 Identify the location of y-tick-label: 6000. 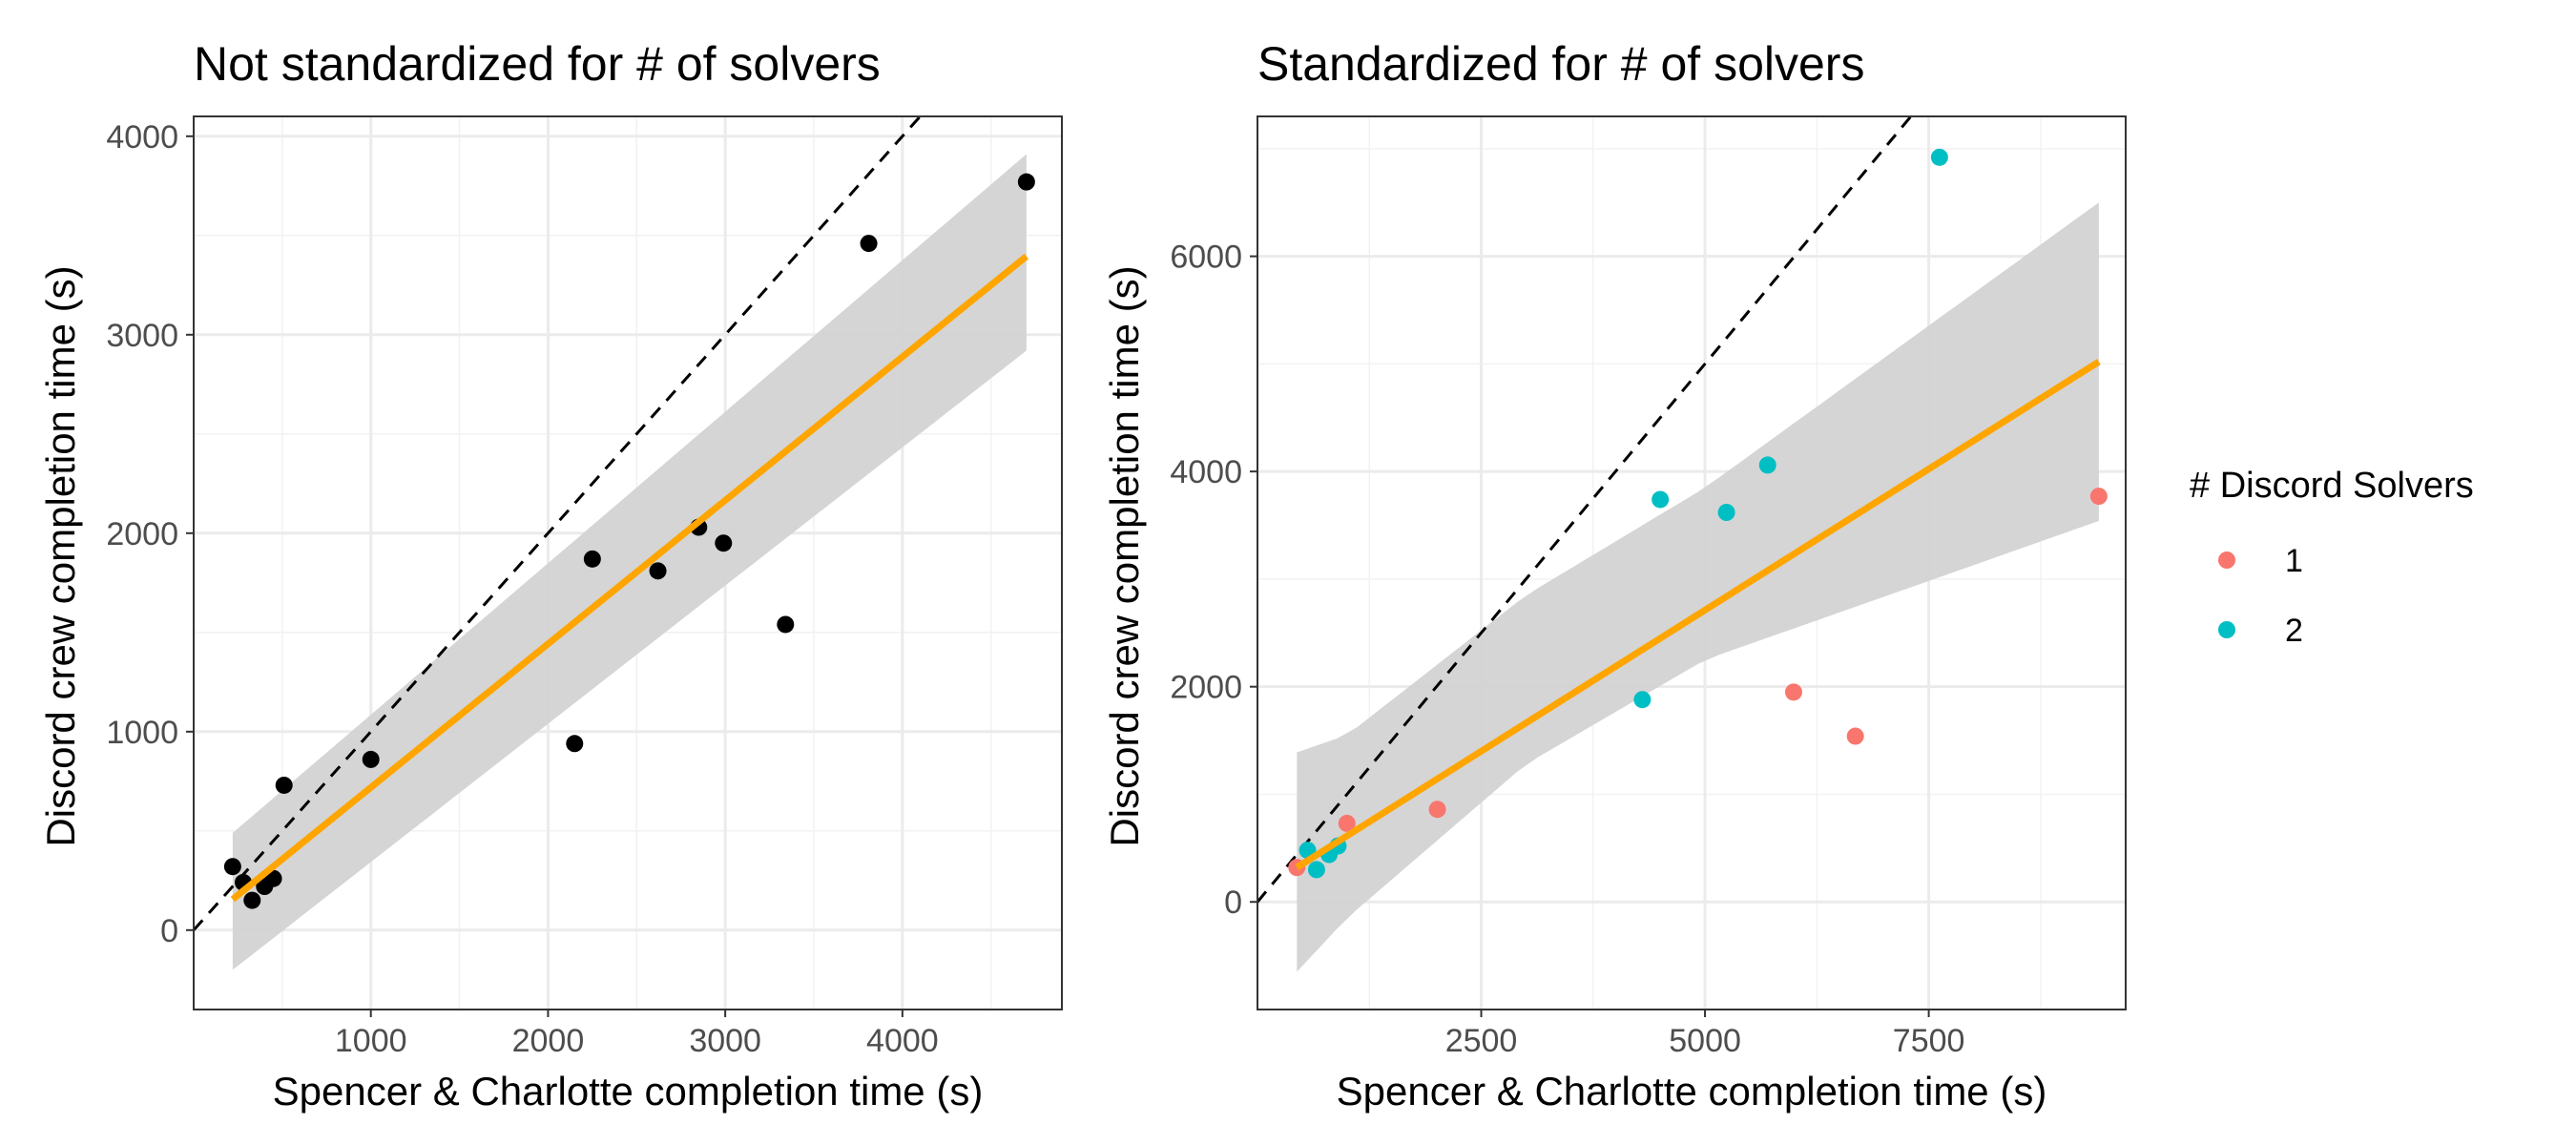
(1206, 257).